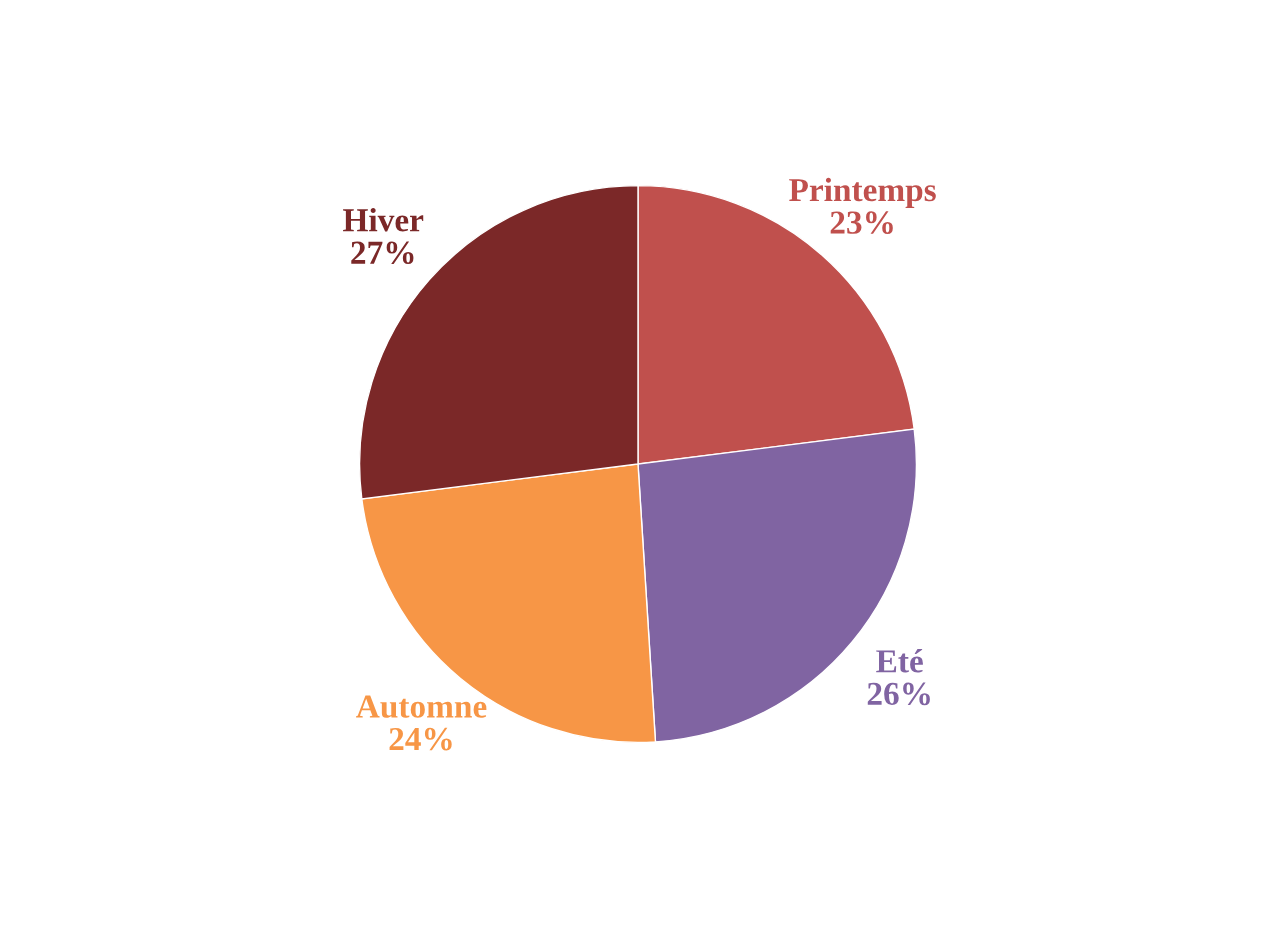  What do you see at coordinates (382, 253) in the screenshot?
I see `data-label: 27%` at bounding box center [382, 253].